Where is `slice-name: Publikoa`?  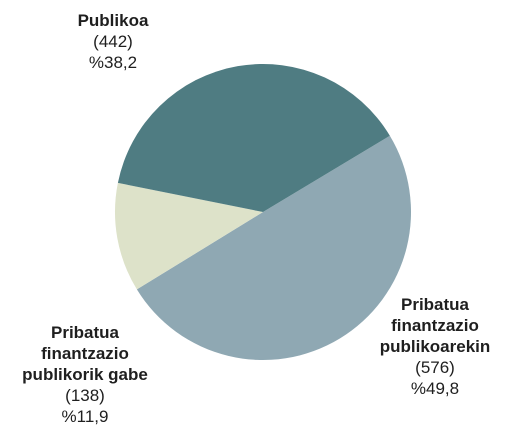
slice-name: Publikoa is located at coordinates (113, 20).